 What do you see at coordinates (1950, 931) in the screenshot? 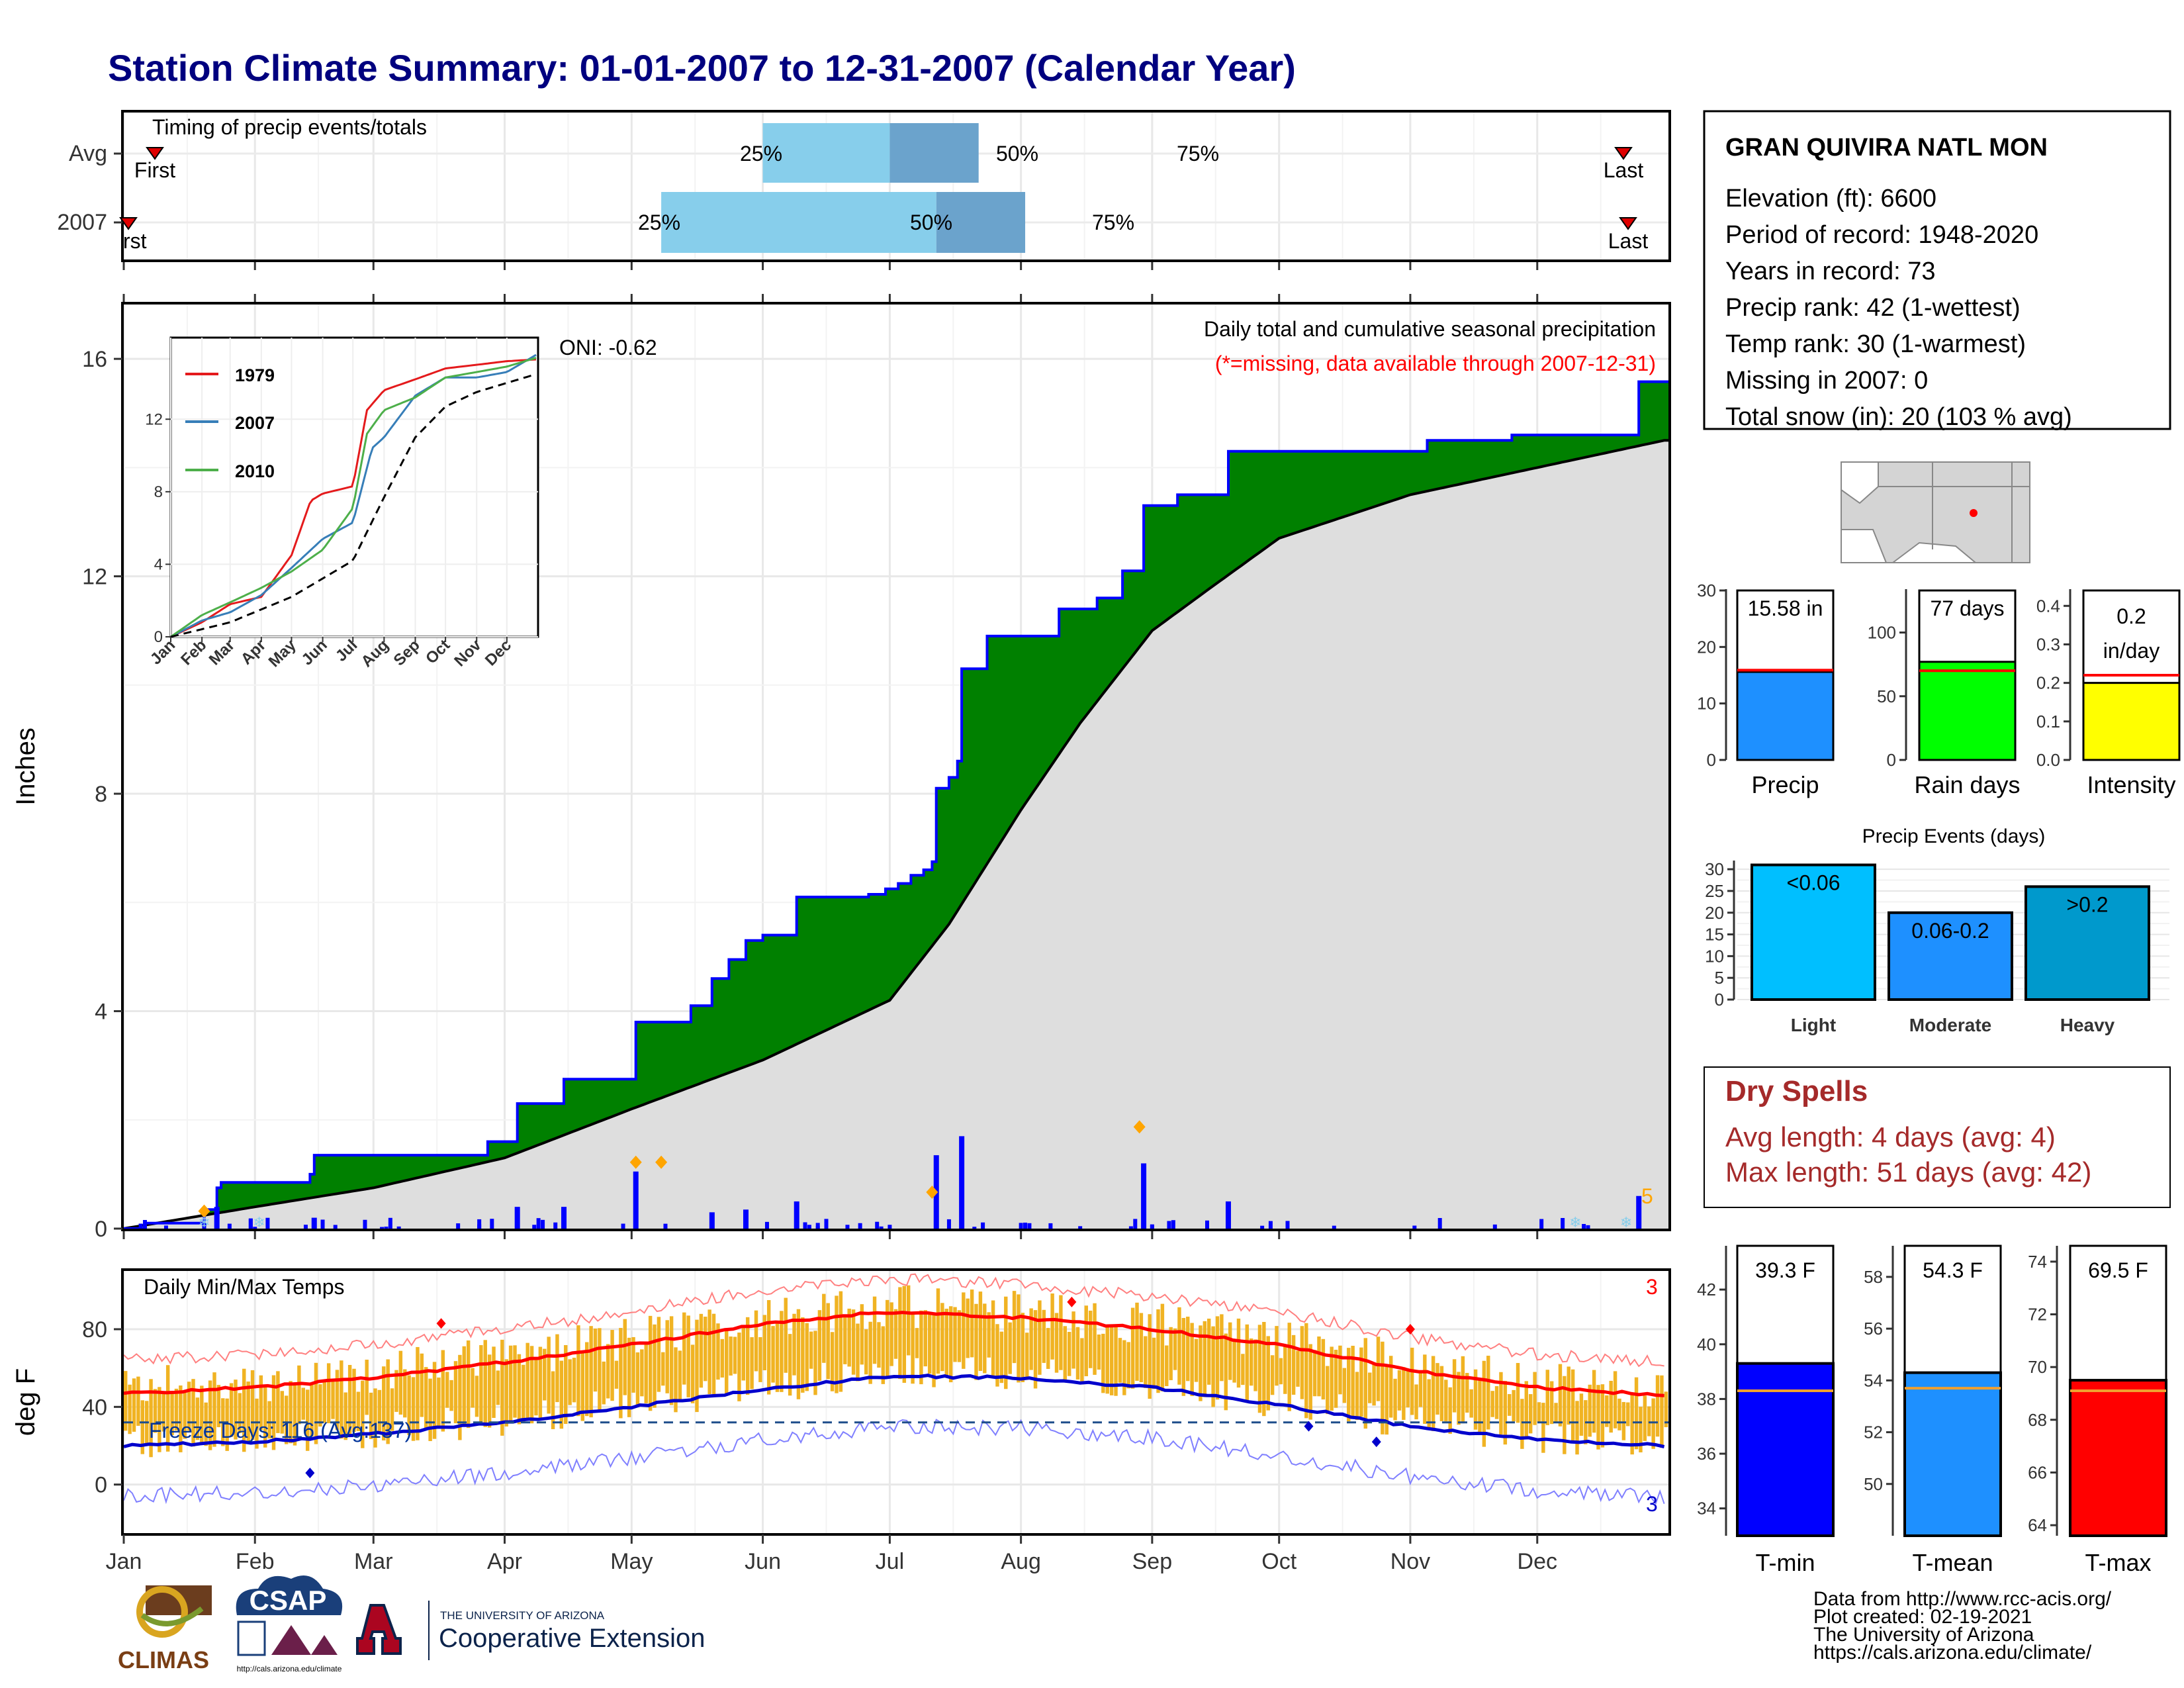
I see `event-bar-range: 0.06-0.2` at bounding box center [1950, 931].